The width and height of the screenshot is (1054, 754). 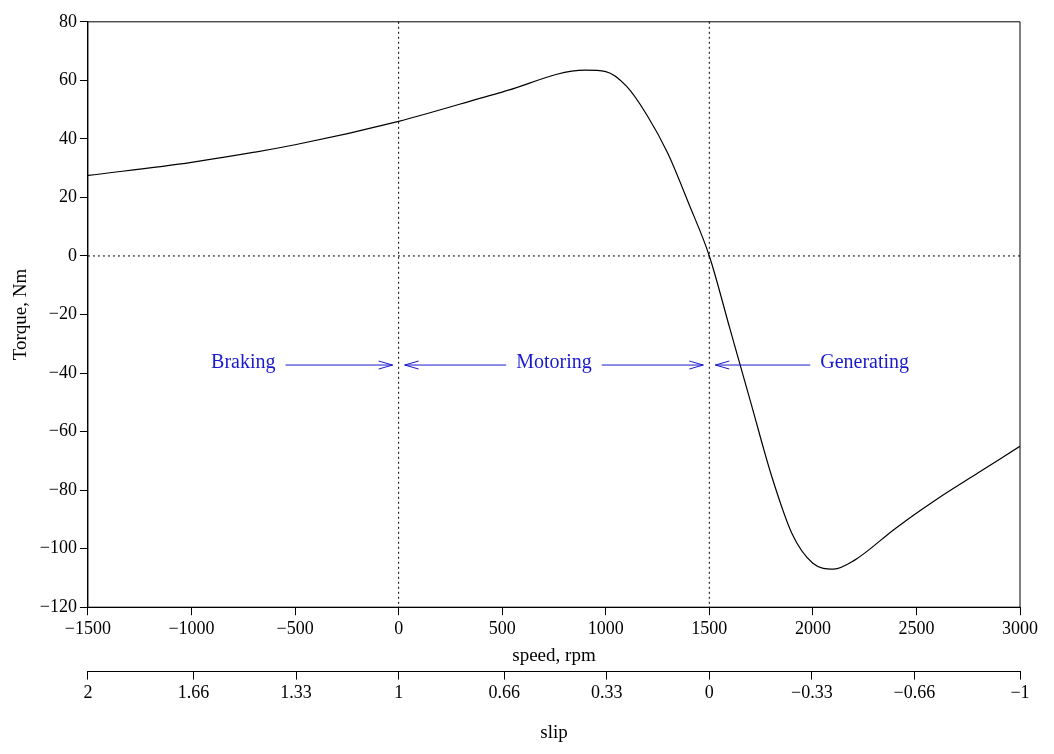 I want to click on x-tick-label: 2500, so click(x=916, y=627).